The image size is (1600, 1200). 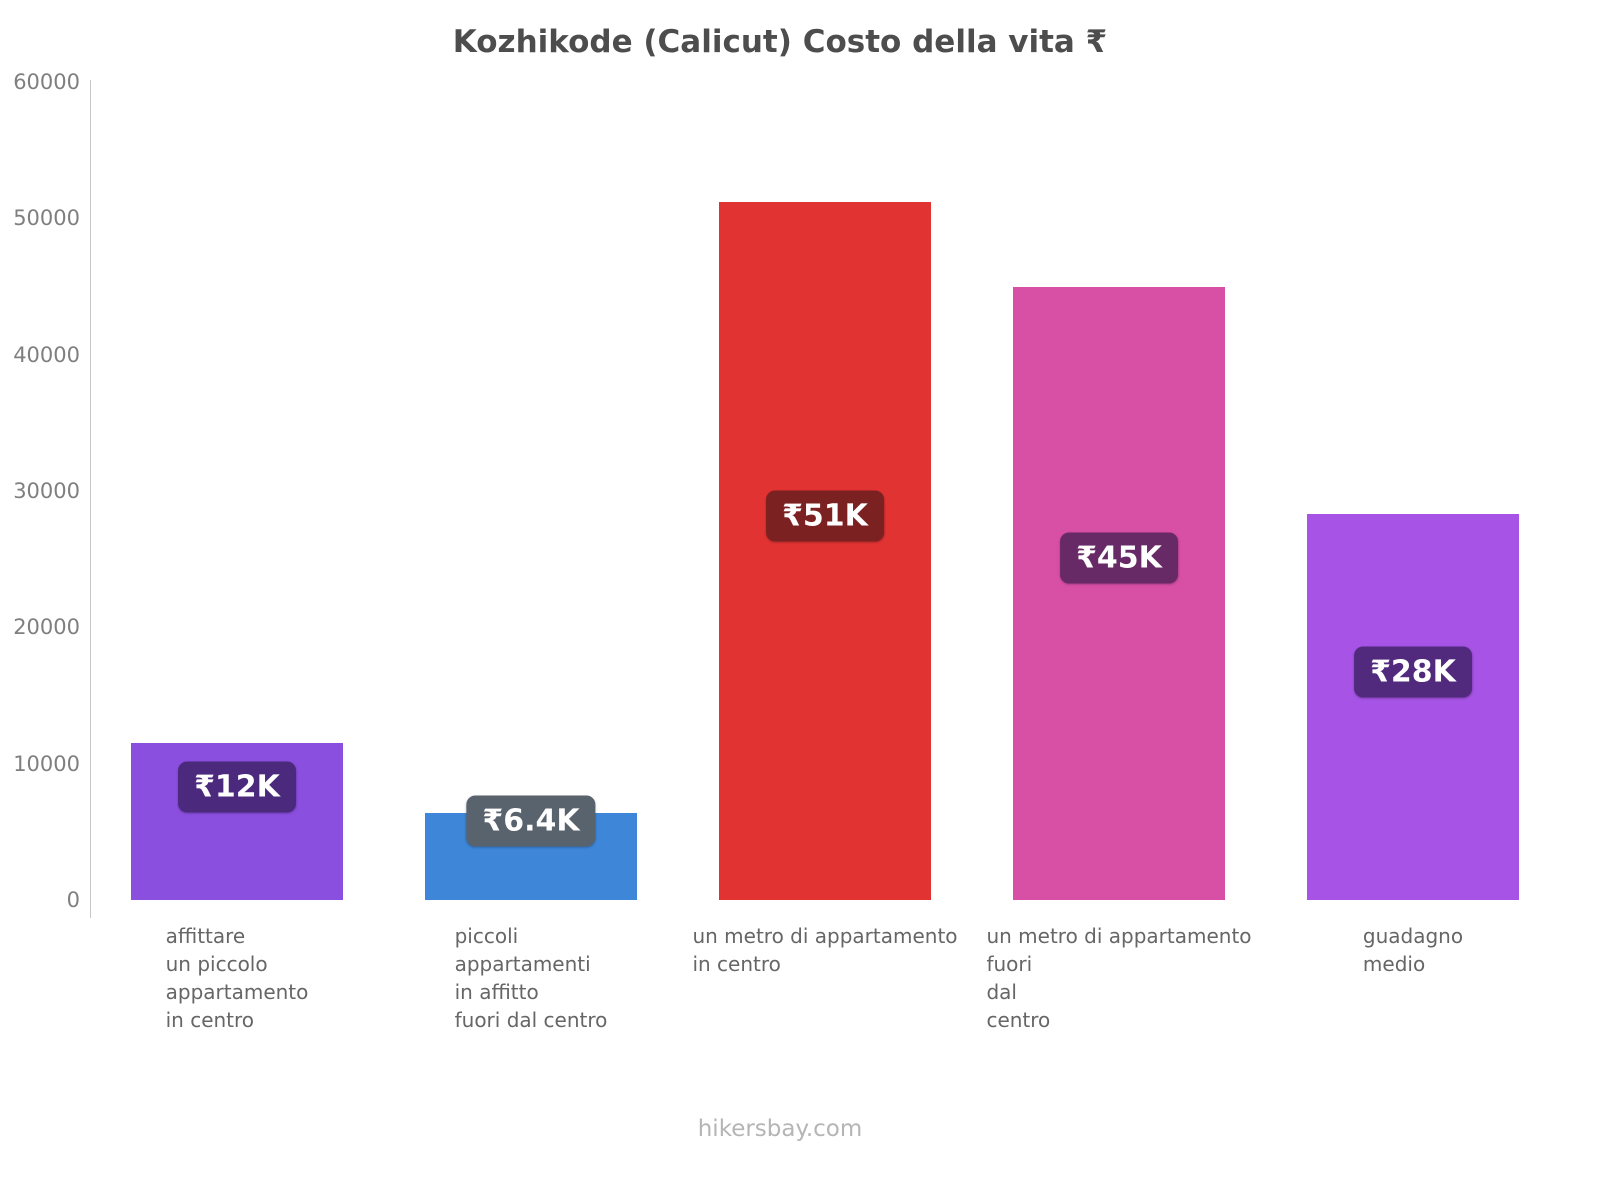 What do you see at coordinates (1413, 936) in the screenshot?
I see `x-axis-label-line: guadagno` at bounding box center [1413, 936].